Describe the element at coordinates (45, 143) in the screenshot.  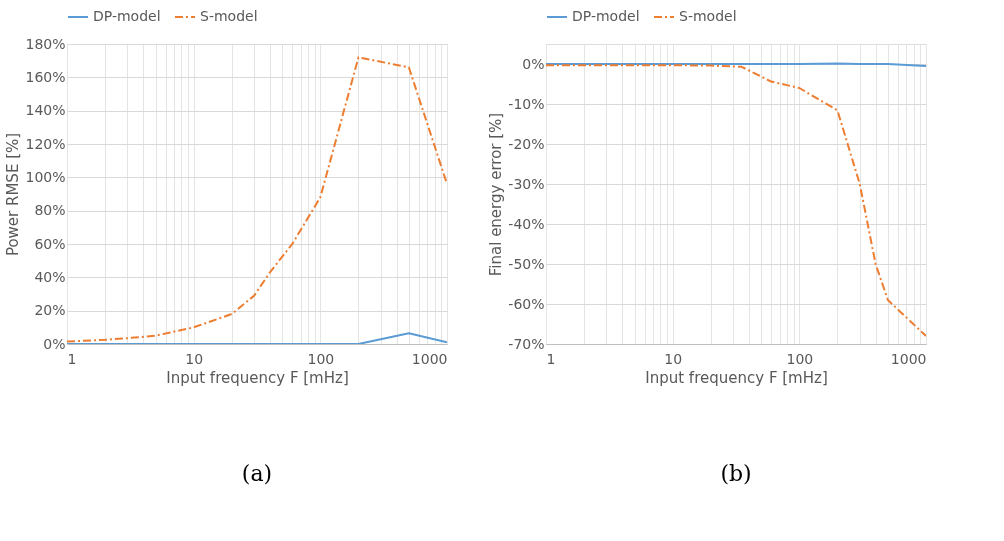
I see `y-tick-label: 120%` at that location.